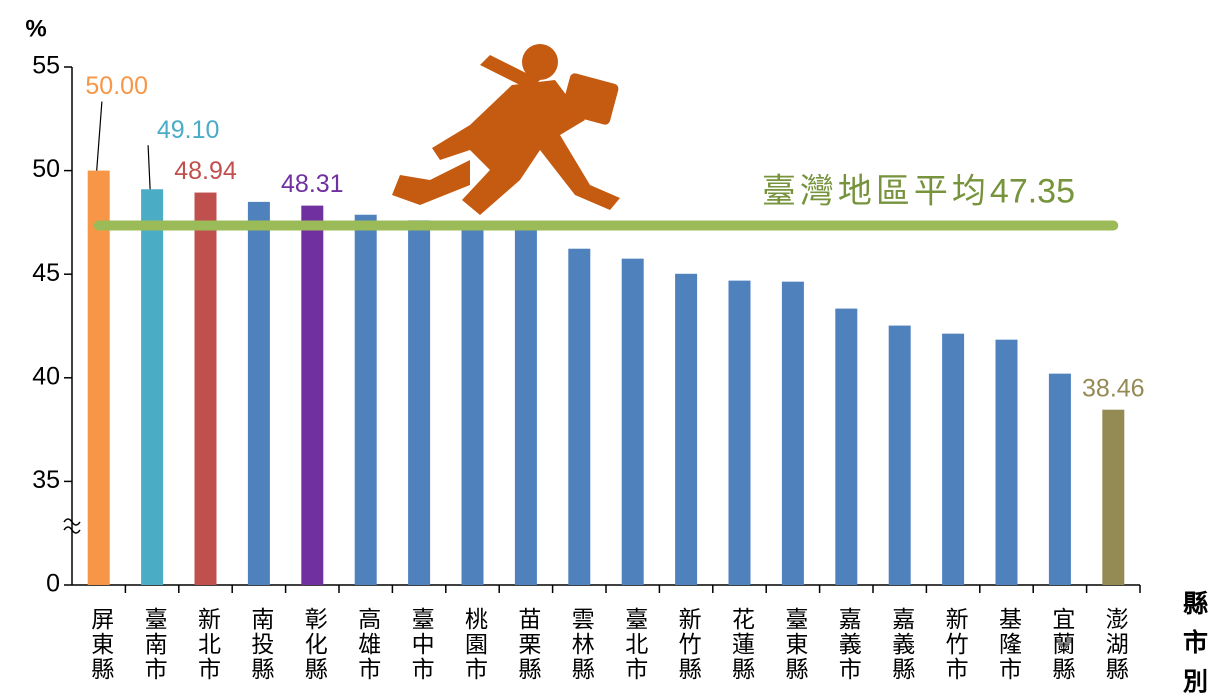 The height and width of the screenshot is (699, 1209). Describe the element at coordinates (1062, 644) in the screenshot. I see `x-tick-label: 宜蘭縣` at that location.